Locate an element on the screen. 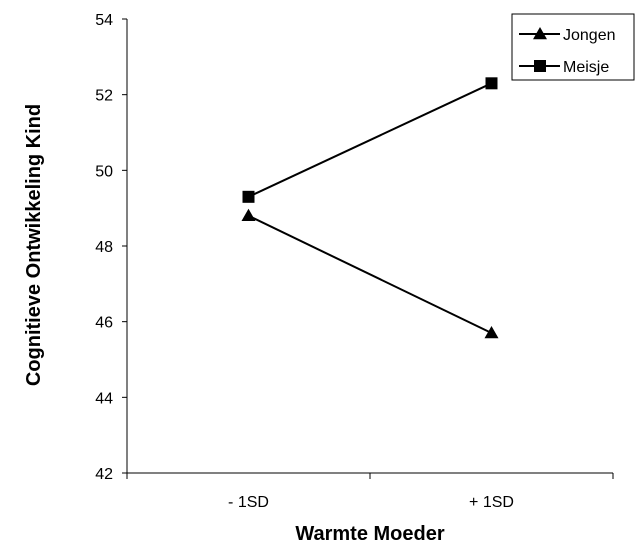  legend-box is located at coordinates (573, 47).